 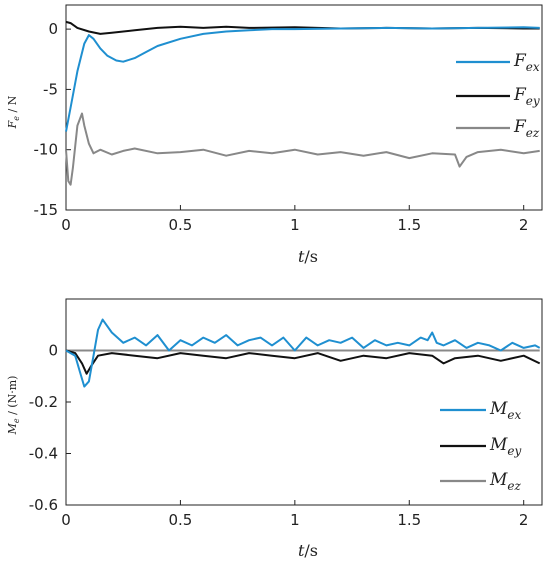 What do you see at coordinates (526, 62) in the screenshot?
I see `legend-label-fex: Fex` at bounding box center [526, 62].